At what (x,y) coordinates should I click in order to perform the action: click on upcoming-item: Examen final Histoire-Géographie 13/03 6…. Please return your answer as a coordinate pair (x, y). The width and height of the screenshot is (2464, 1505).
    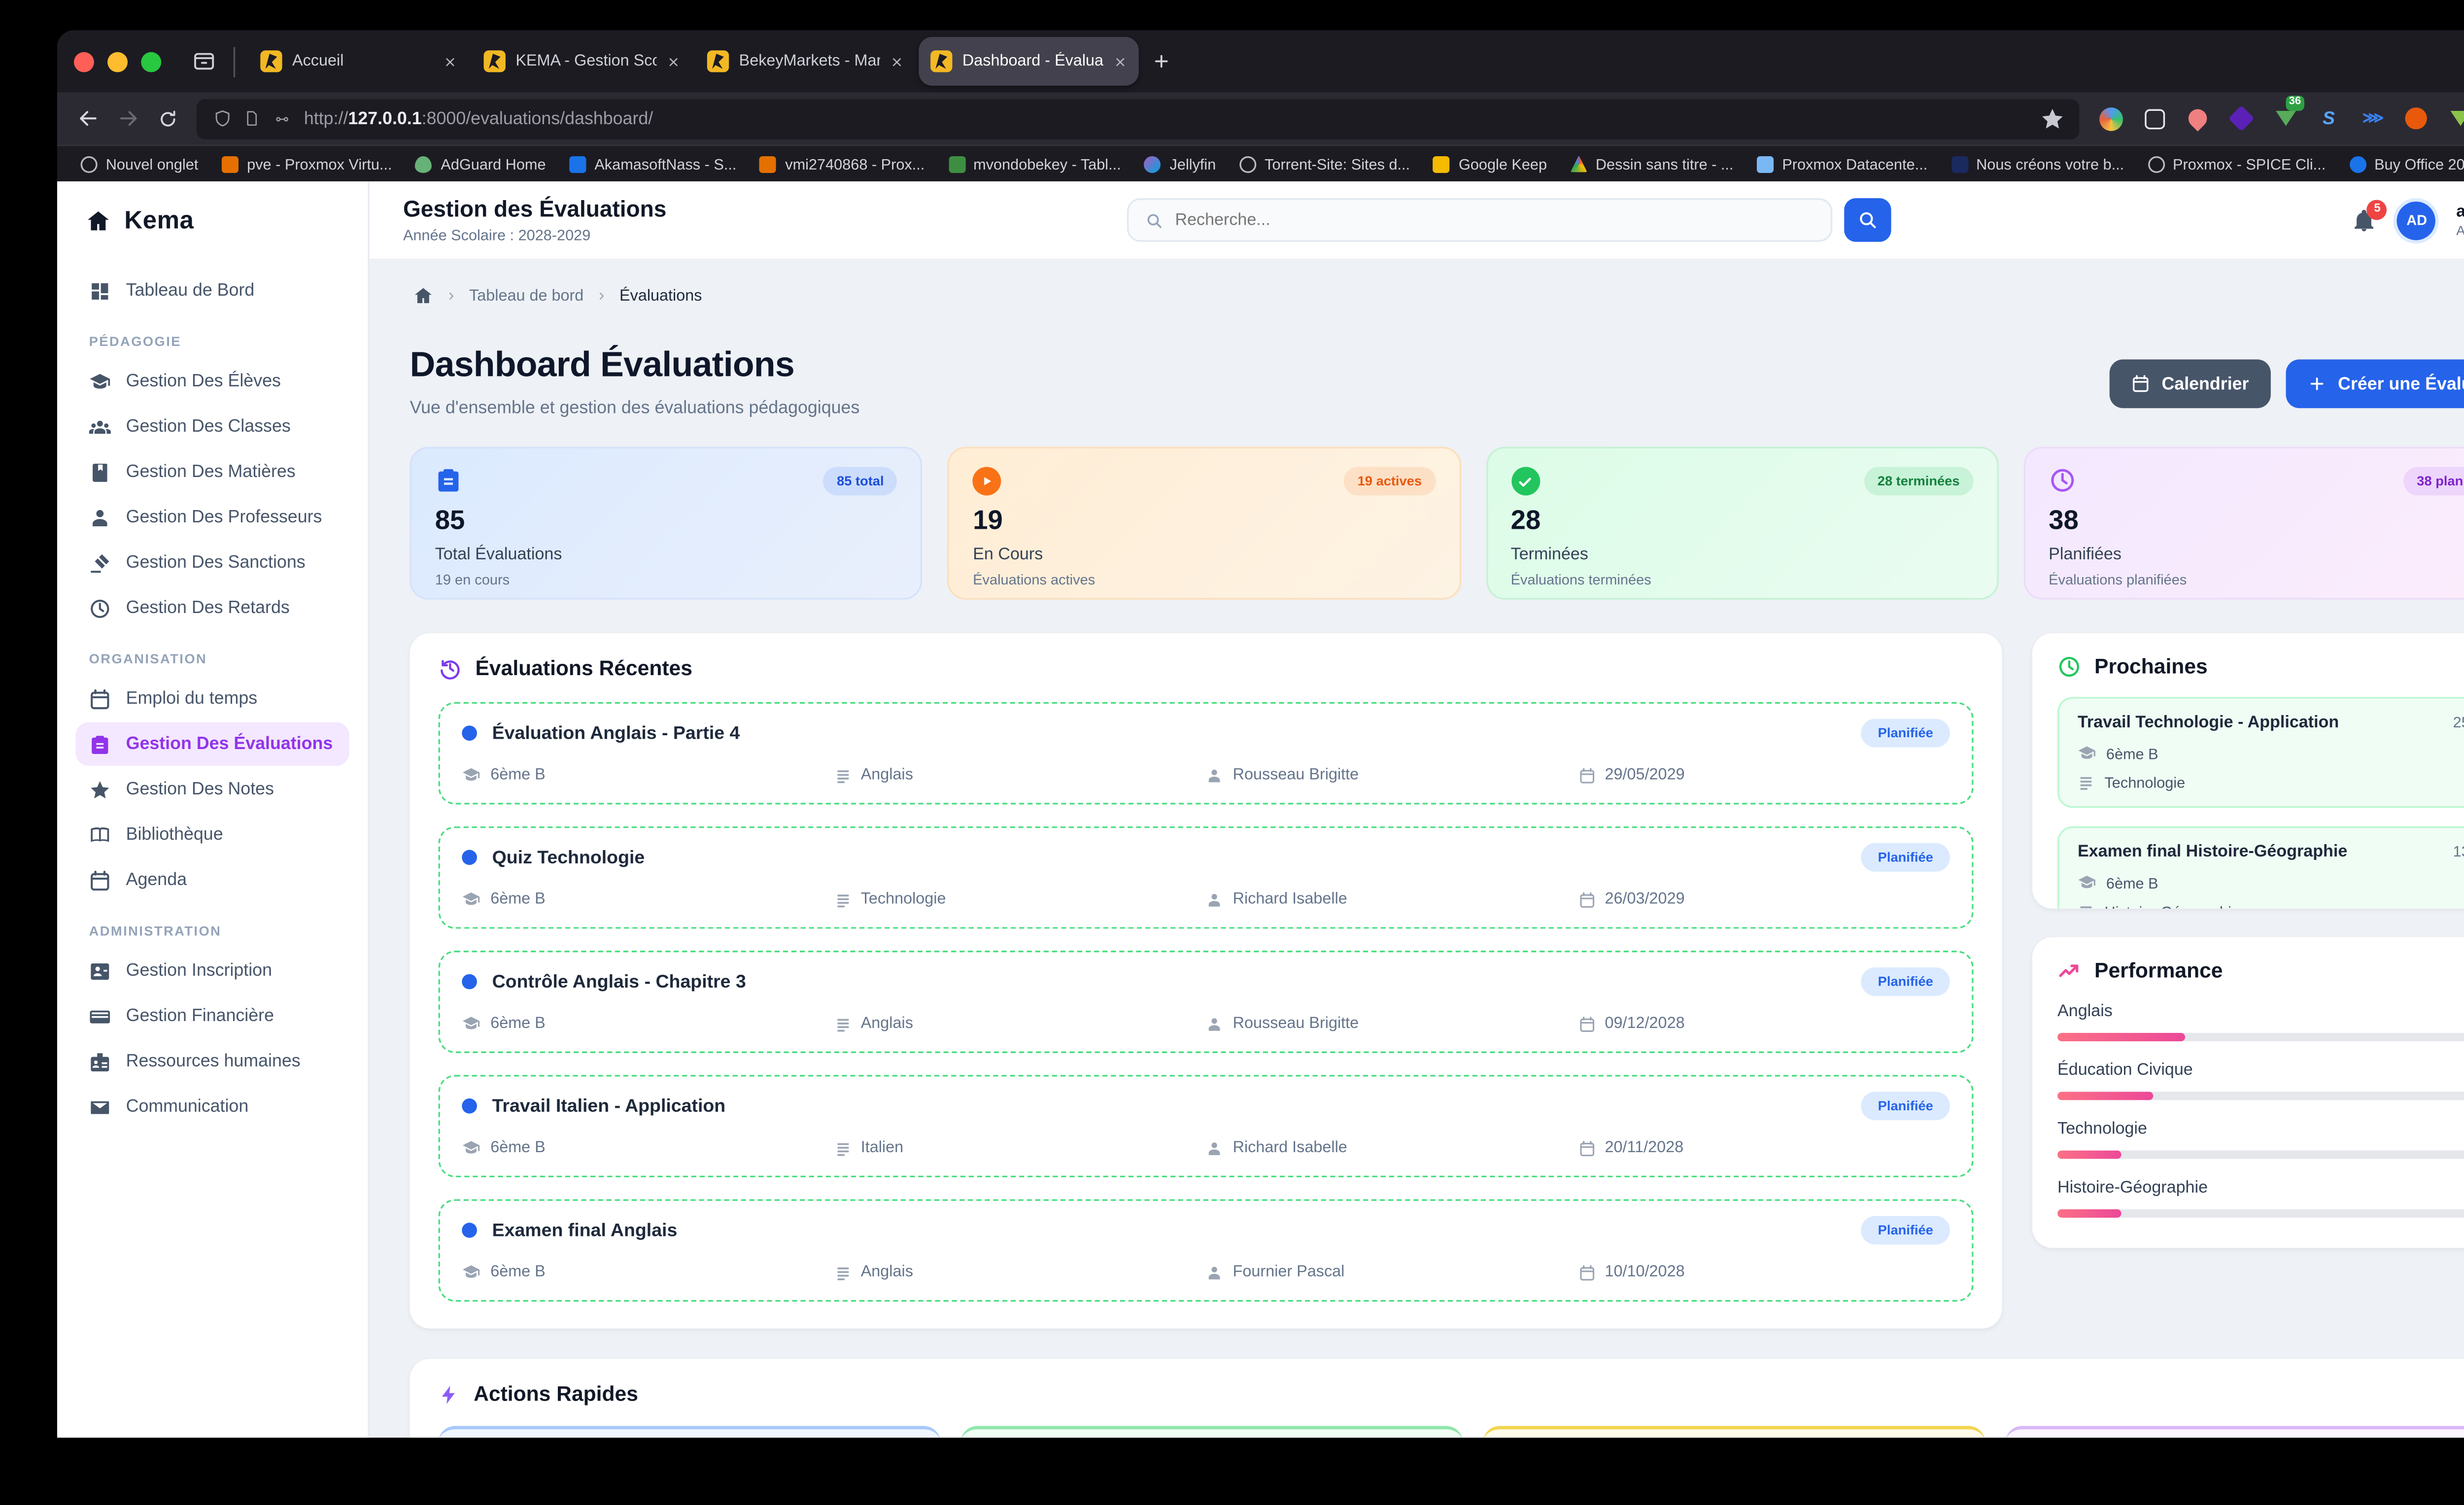
    Looking at the image, I should click on (2260, 867).